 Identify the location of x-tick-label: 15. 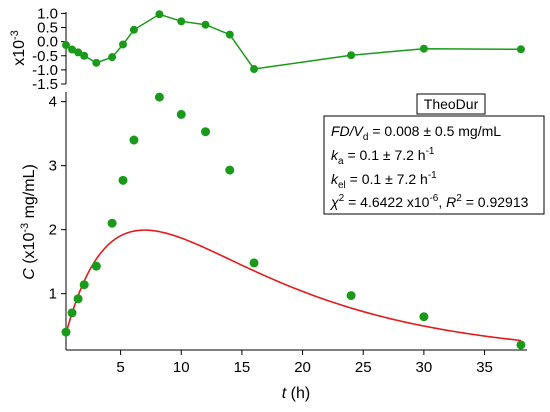
(242, 367).